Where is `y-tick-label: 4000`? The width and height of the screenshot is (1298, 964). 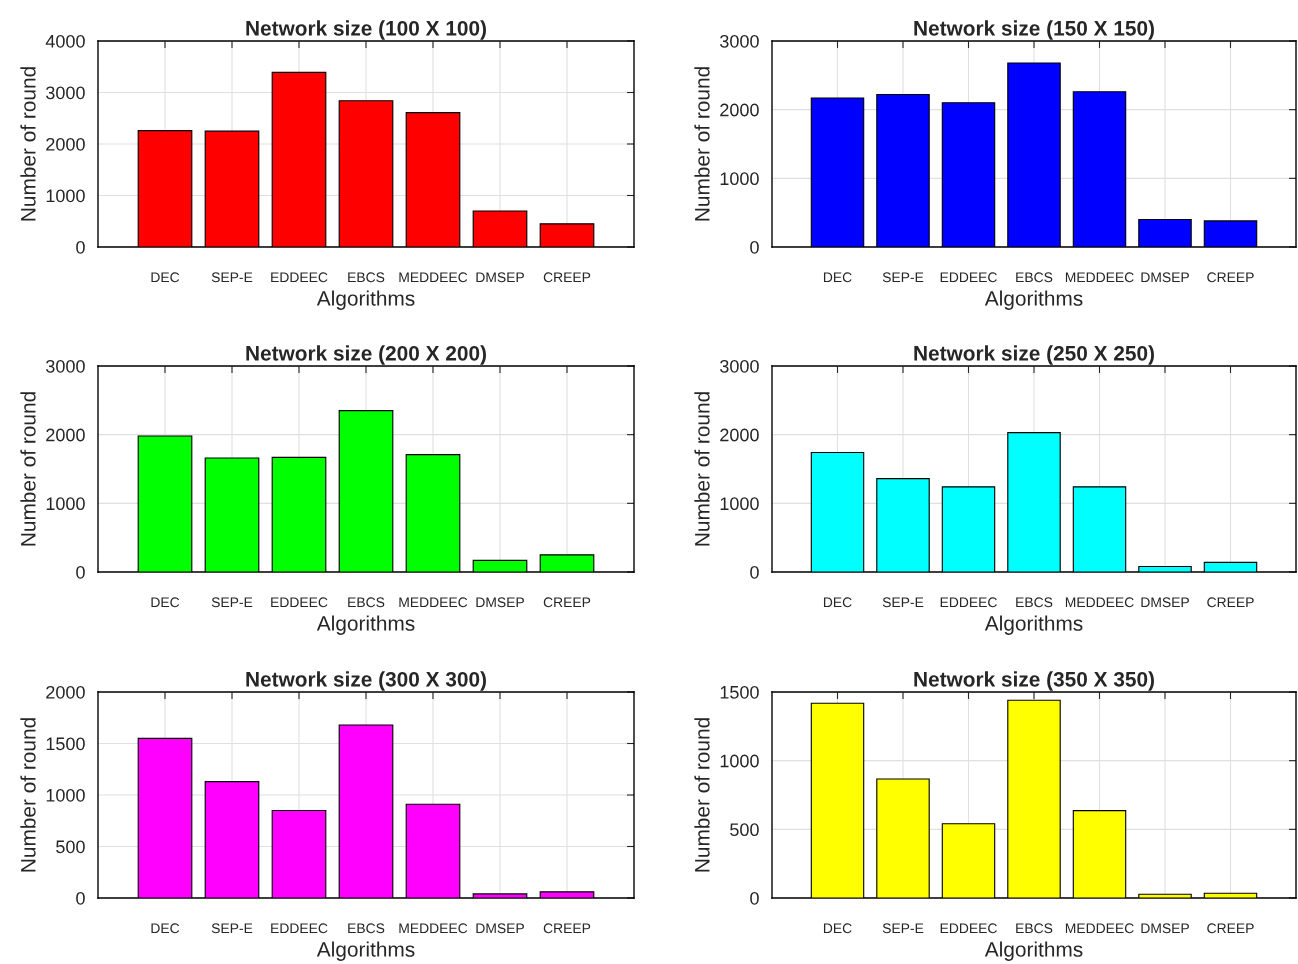 y-tick-label: 4000 is located at coordinates (65, 41).